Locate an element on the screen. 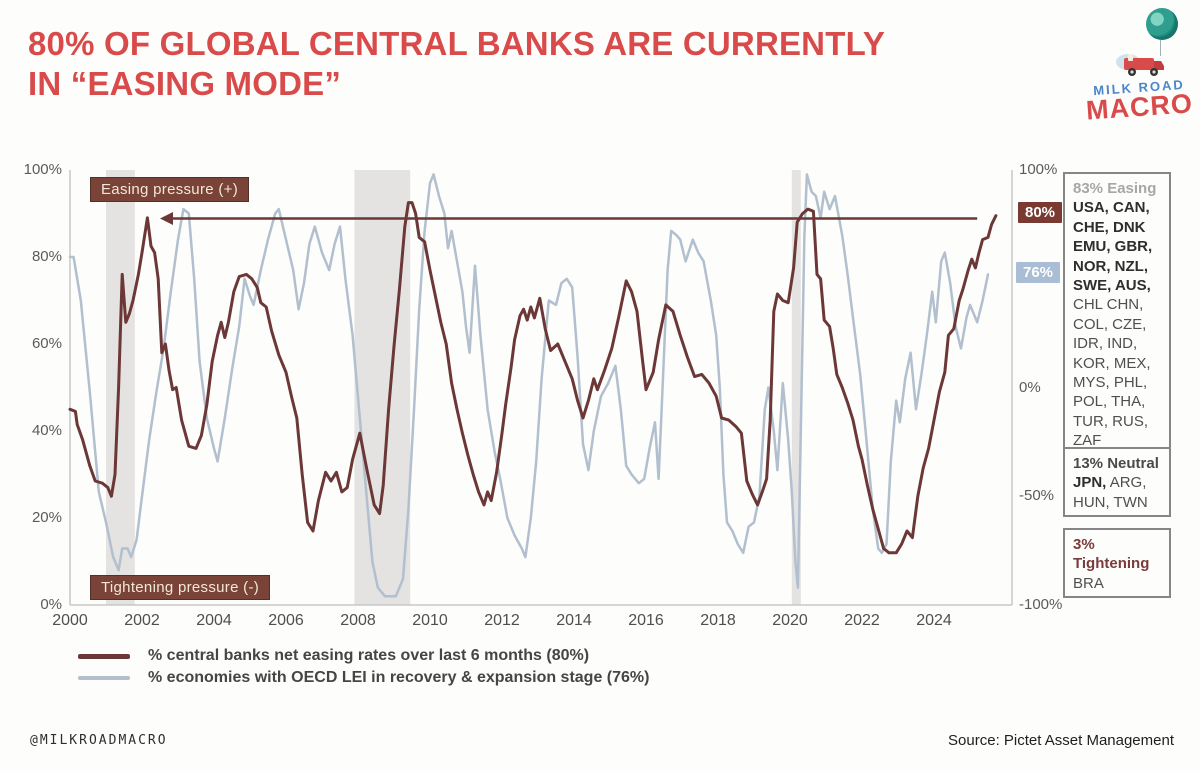 The width and height of the screenshot is (1200, 771). tightening-box-list: BRA is located at coordinates (1088, 583).